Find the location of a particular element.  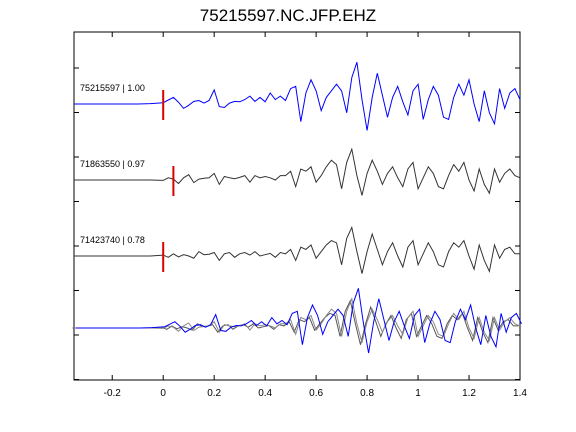

overlay-layer is located at coordinates (297, 321).